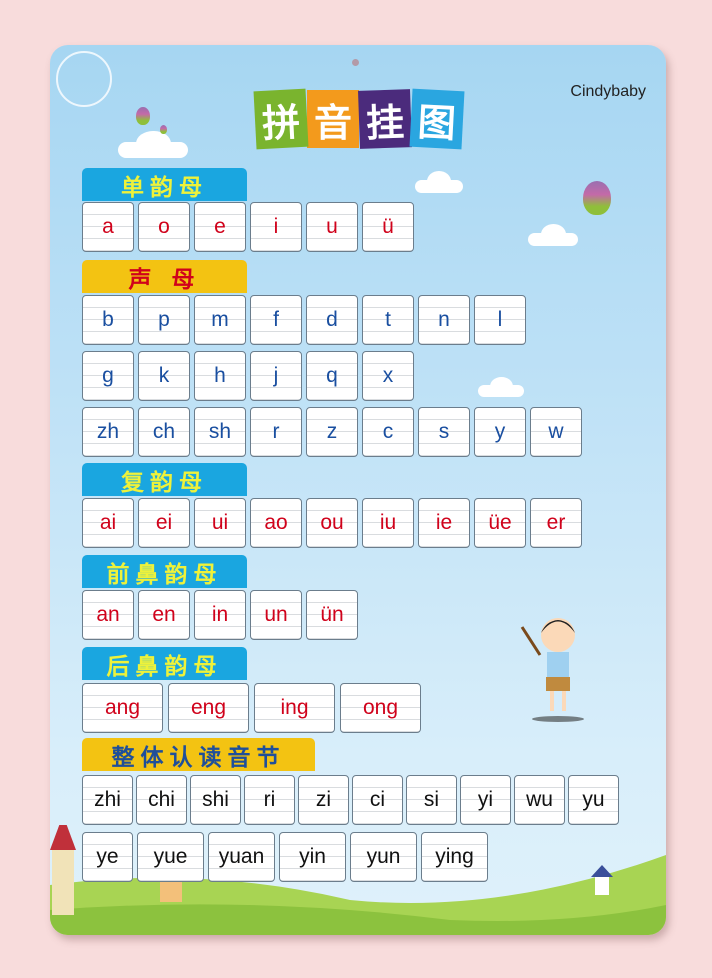  What do you see at coordinates (556, 523) in the screenshot?
I see `pinyin-card: er` at bounding box center [556, 523].